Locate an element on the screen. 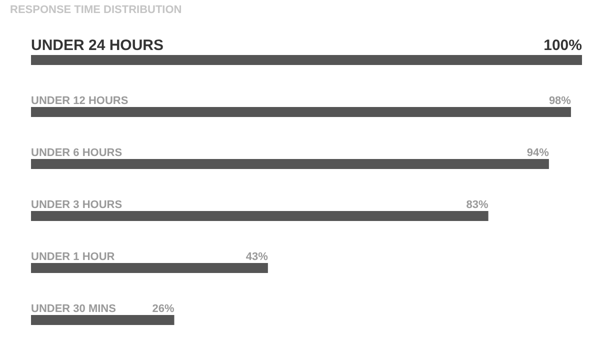 Image resolution: width=606 pixels, height=346 pixels. y-tick-label: UNDER 12 HOURS is located at coordinates (79, 101).